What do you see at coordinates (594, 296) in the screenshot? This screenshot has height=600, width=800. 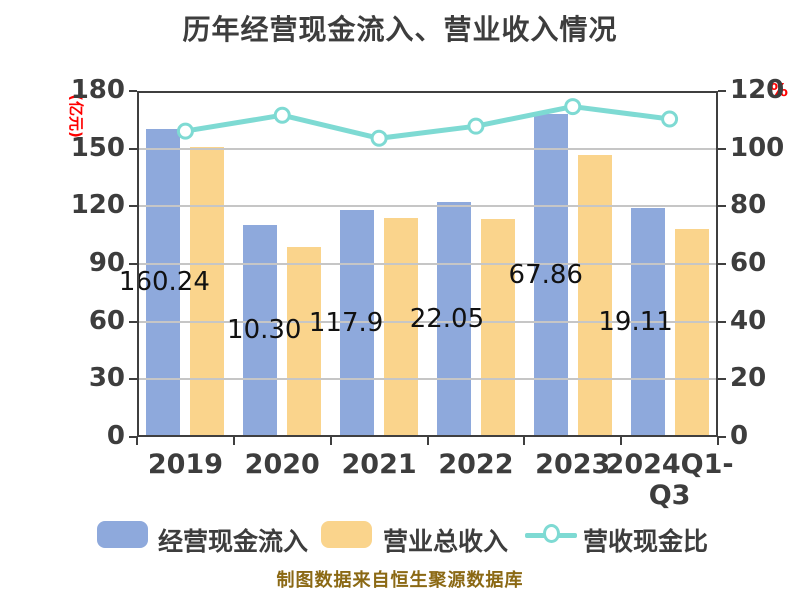 I see `bar-total-revenue-2023` at bounding box center [594, 296].